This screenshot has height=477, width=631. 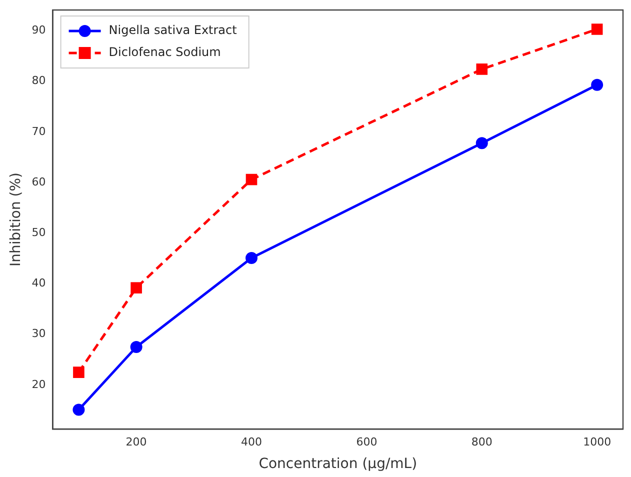 I want to click on x-tick-label: 400, so click(x=251, y=441).